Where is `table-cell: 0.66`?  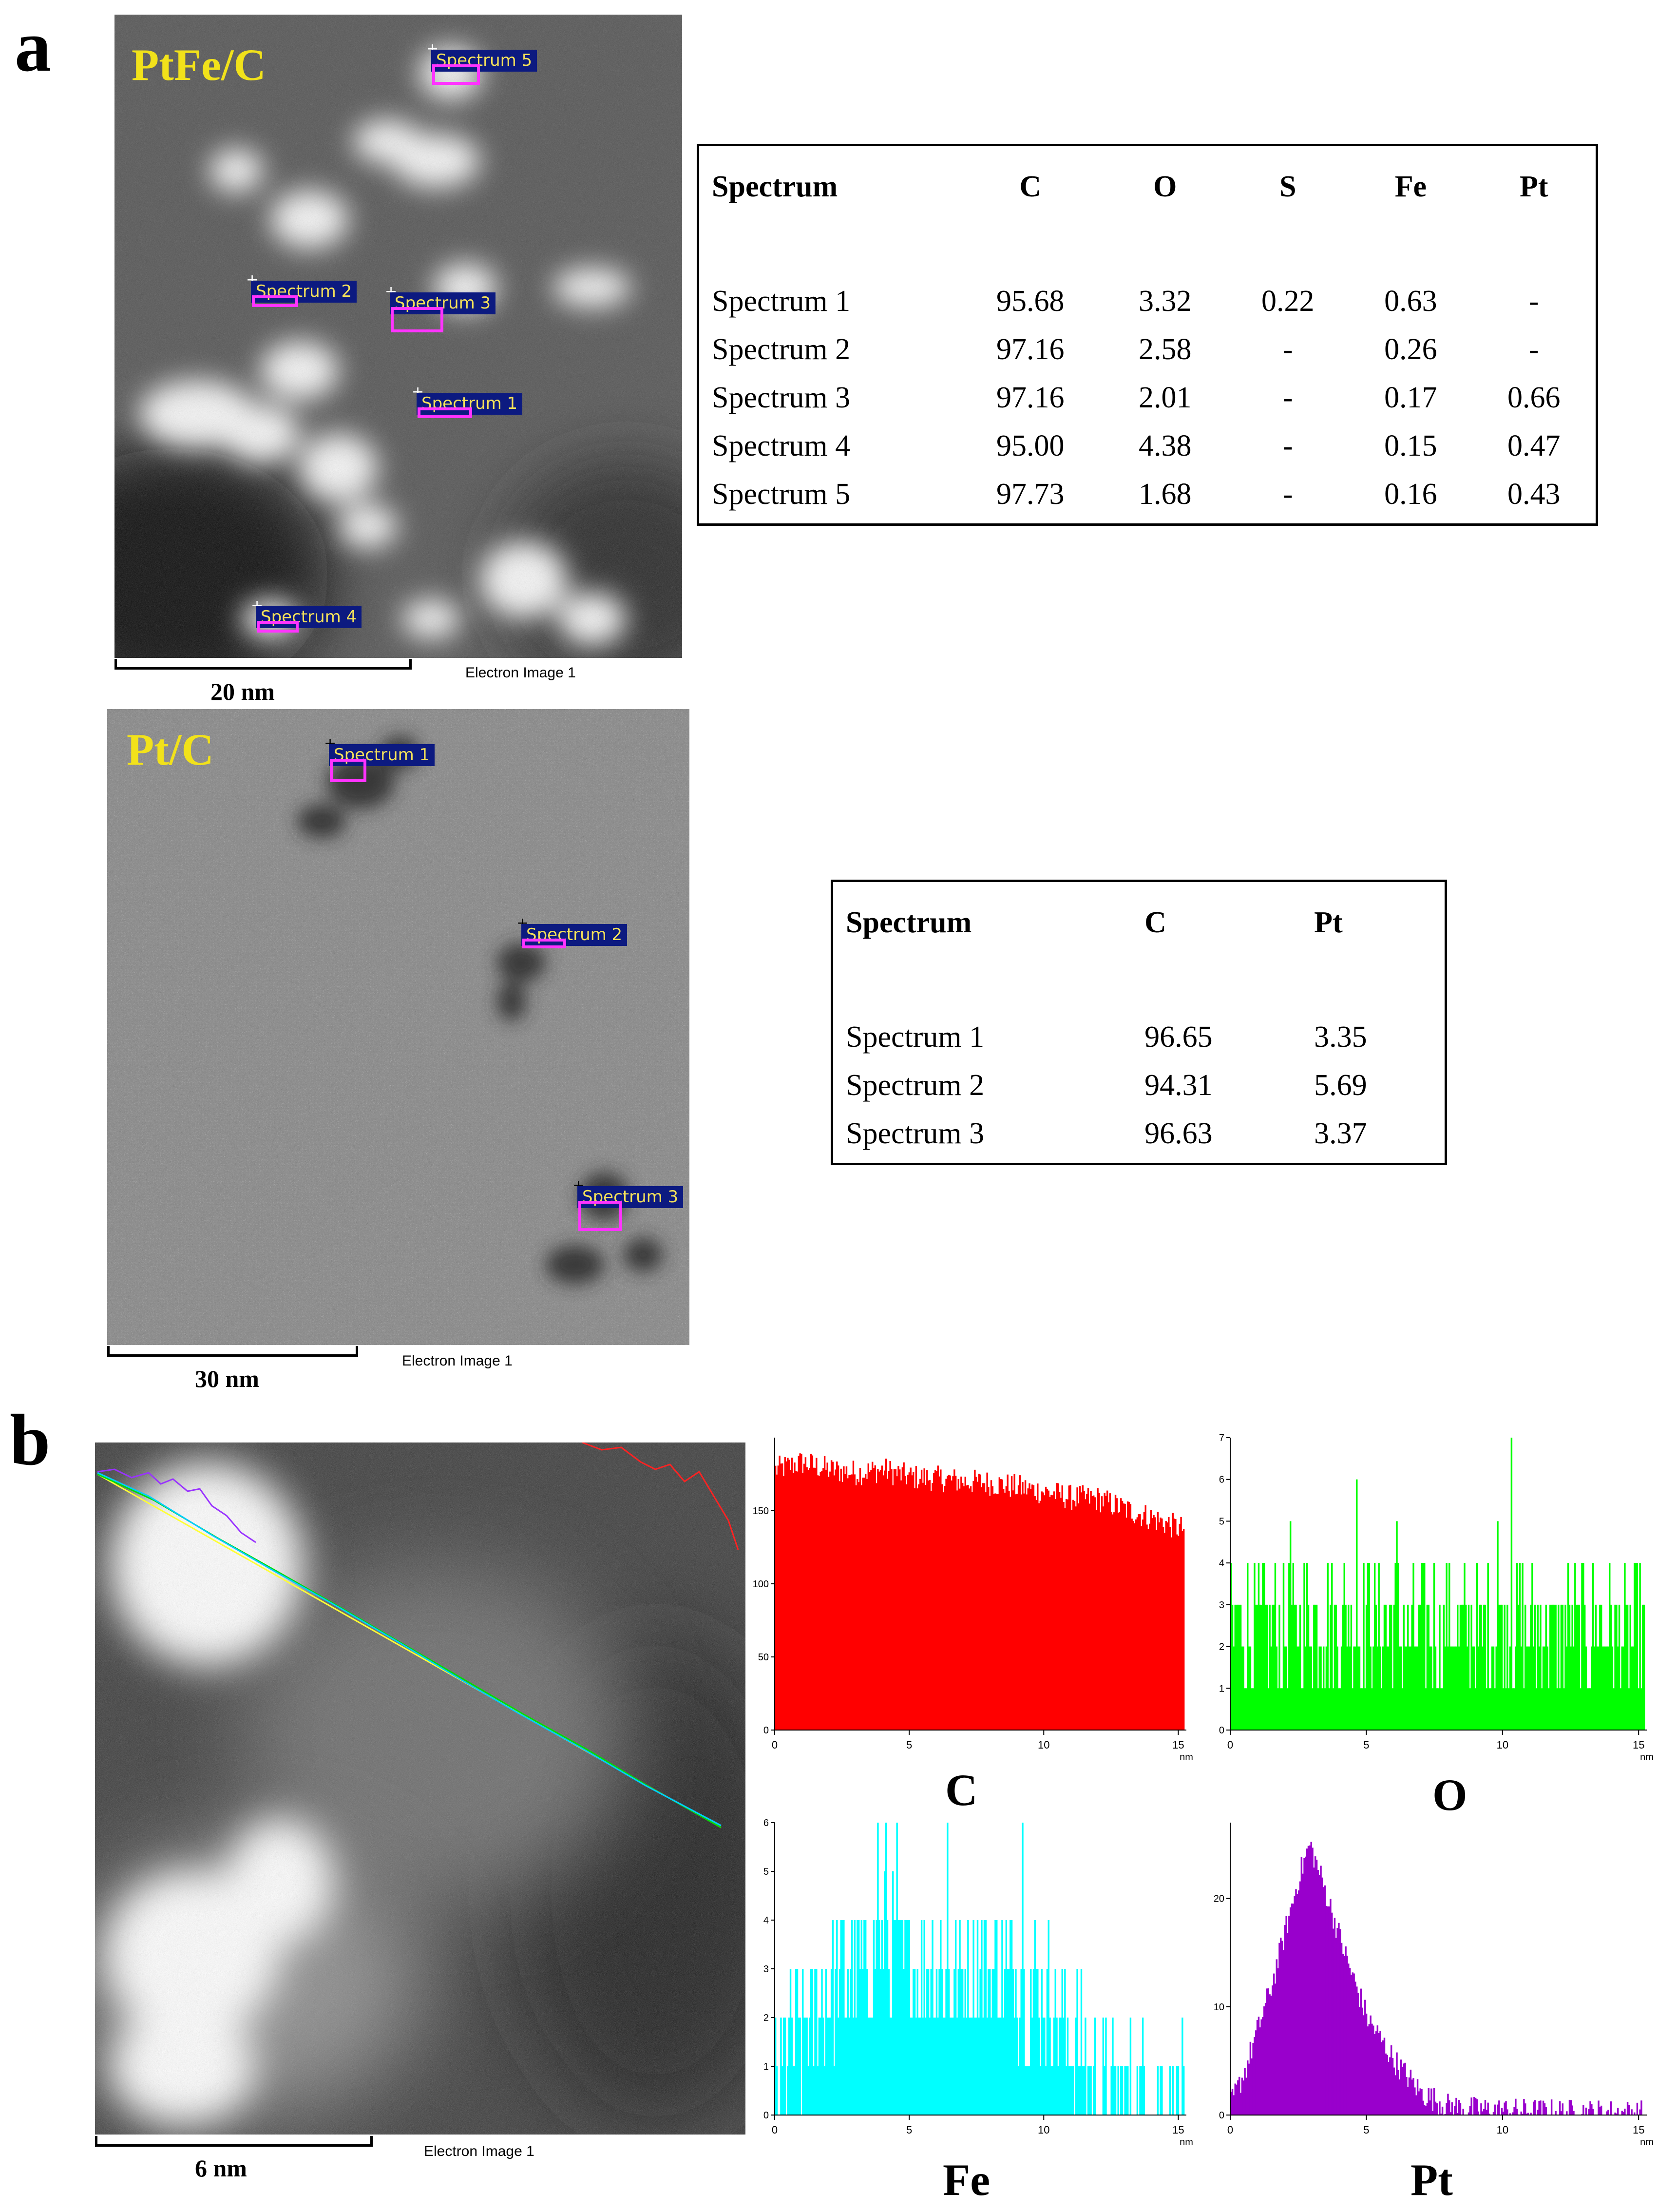 table-cell: 0.66 is located at coordinates (1534, 398).